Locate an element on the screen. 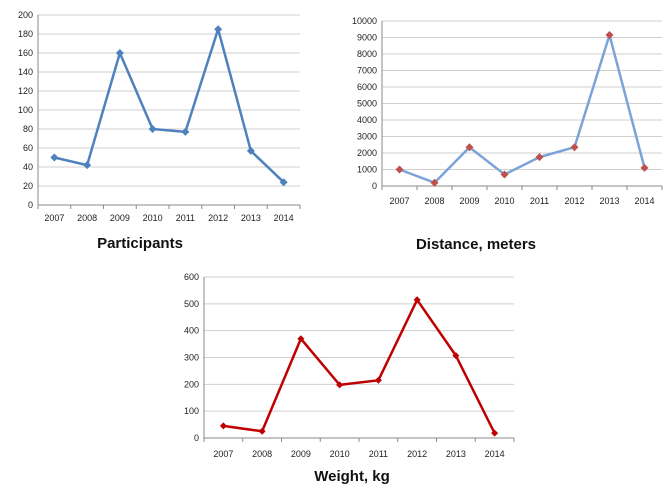  distance-y-tick-label: 1000 is located at coordinates (367, 170).